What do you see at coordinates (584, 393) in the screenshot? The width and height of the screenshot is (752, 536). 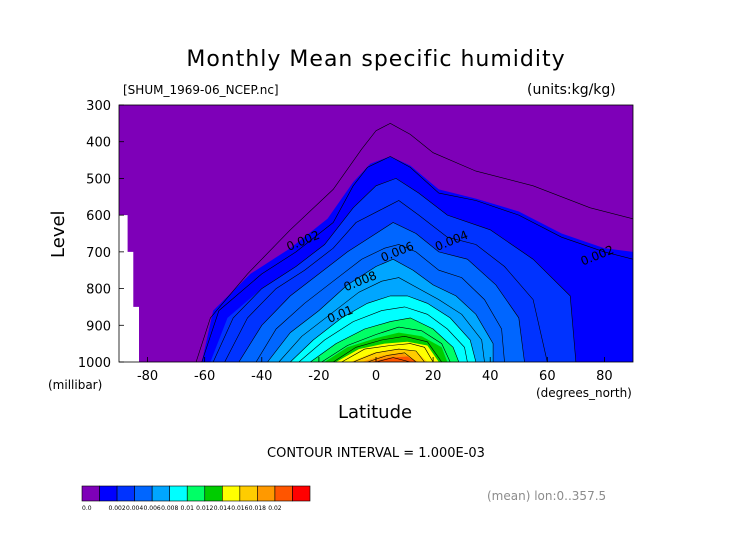 I see `x-axis-unit: (degrees_north)` at bounding box center [584, 393].